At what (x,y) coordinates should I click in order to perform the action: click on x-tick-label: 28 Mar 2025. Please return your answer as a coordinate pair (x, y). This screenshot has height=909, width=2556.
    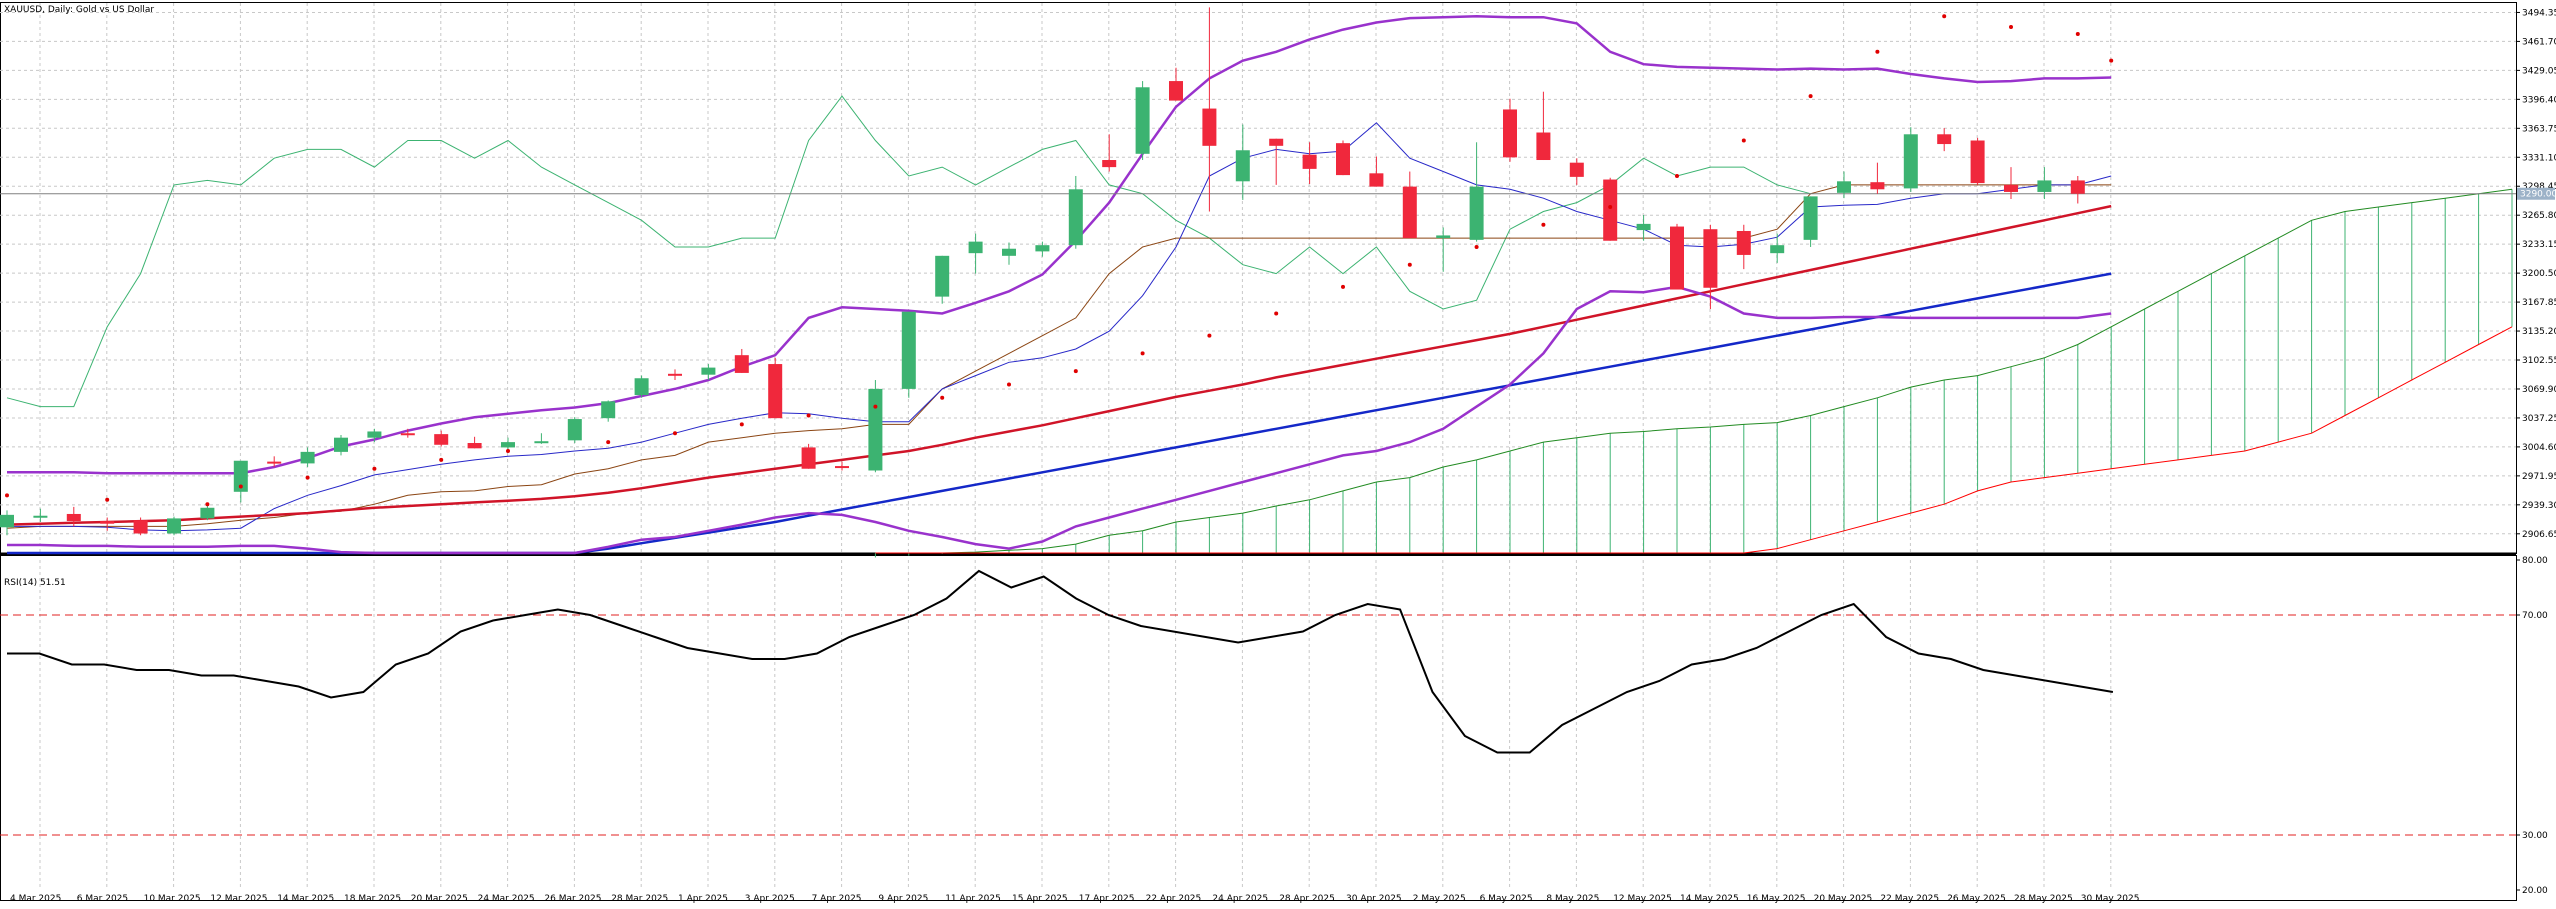
    Looking at the image, I should click on (639, 899).